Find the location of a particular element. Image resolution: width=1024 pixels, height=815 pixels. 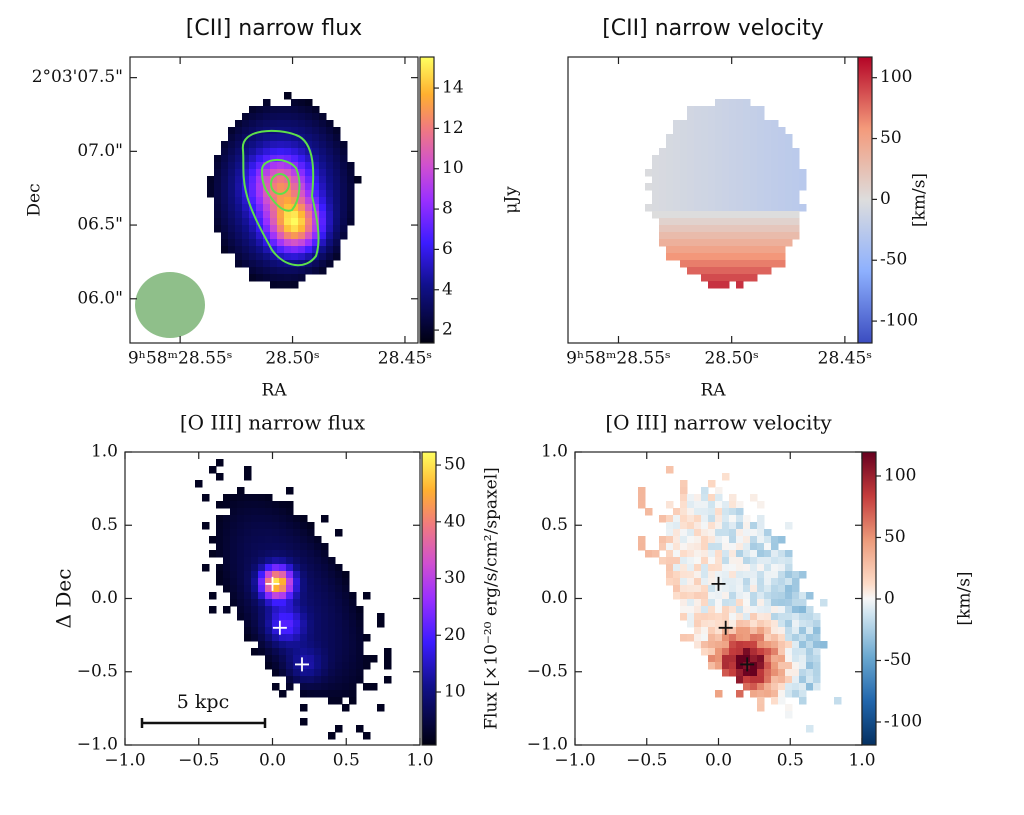

y-tick-label: 06.5" is located at coordinates (100, 225).